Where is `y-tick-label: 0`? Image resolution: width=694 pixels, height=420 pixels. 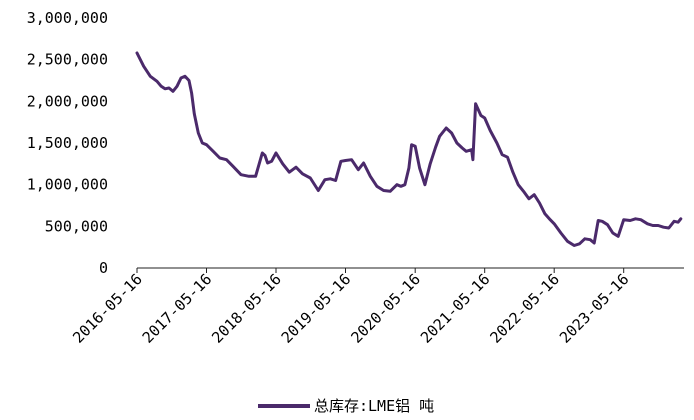 y-tick-label: 0 is located at coordinates (103, 268).